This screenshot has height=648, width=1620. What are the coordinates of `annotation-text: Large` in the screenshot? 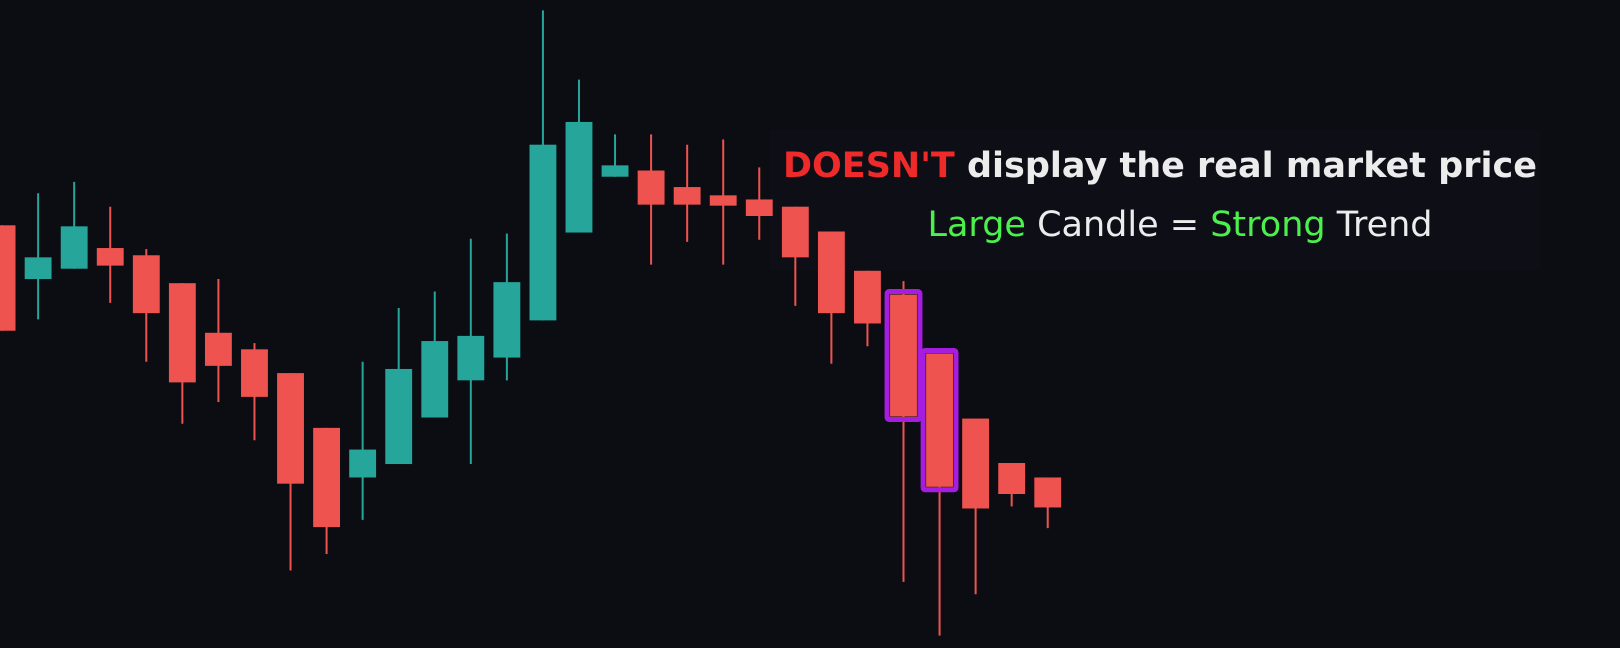 It's located at (976, 225).